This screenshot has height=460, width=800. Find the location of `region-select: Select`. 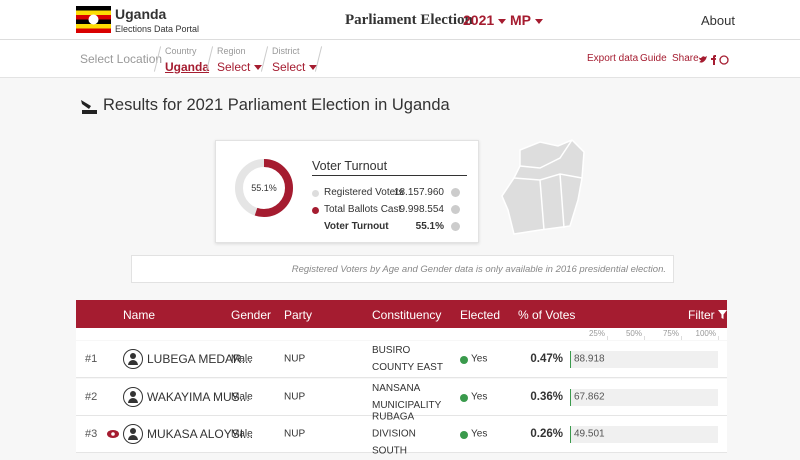

region-select: Select is located at coordinates (239, 67).